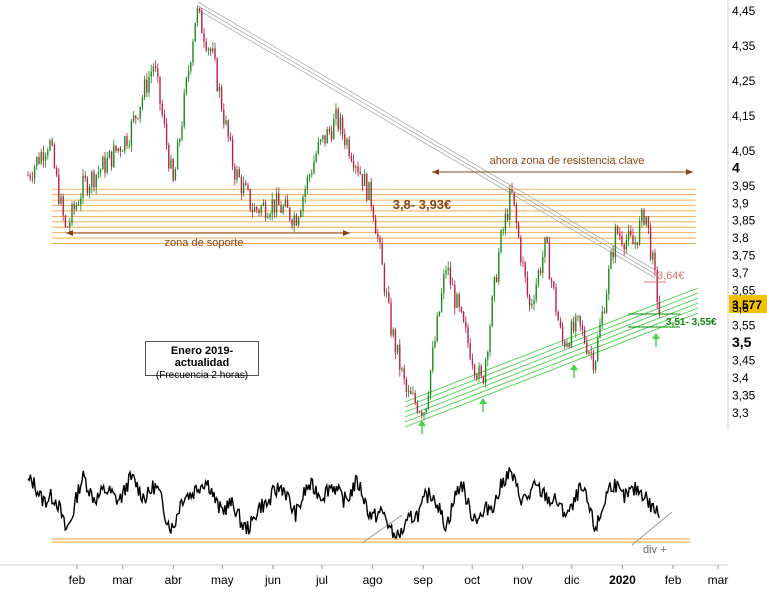  What do you see at coordinates (744, 256) in the screenshot?
I see `y-tick-label: 3,75` at bounding box center [744, 256].